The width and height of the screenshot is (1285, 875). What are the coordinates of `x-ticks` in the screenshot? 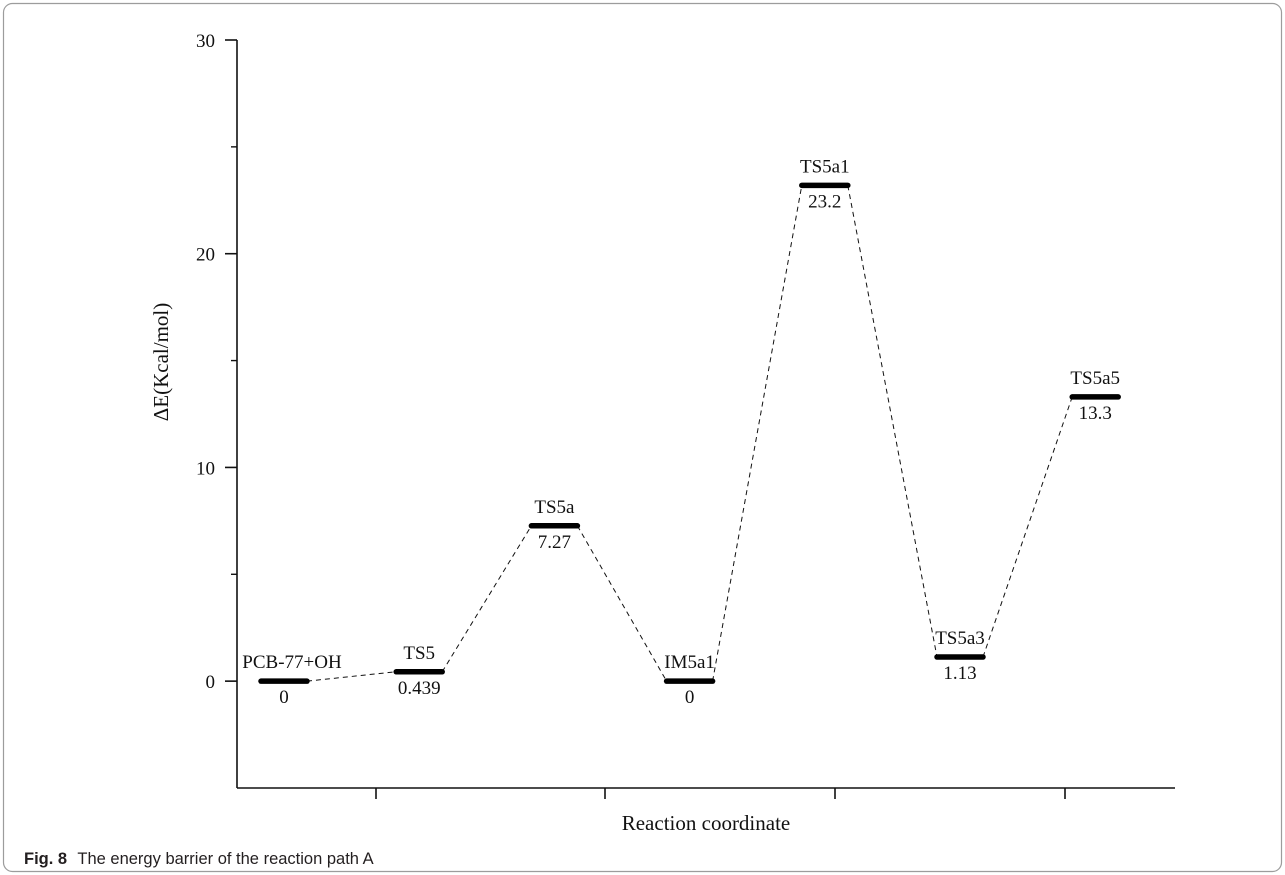 It's located at (720, 793).